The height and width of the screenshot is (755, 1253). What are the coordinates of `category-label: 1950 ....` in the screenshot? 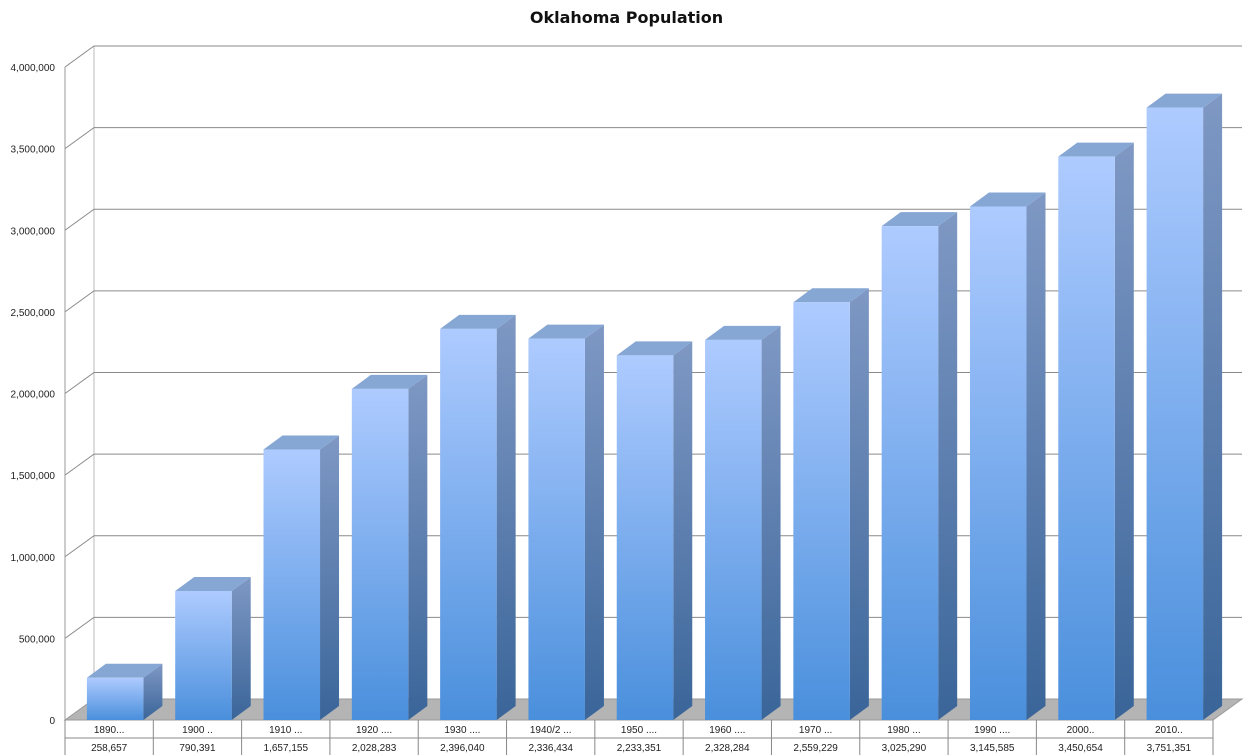 It's located at (639, 730).